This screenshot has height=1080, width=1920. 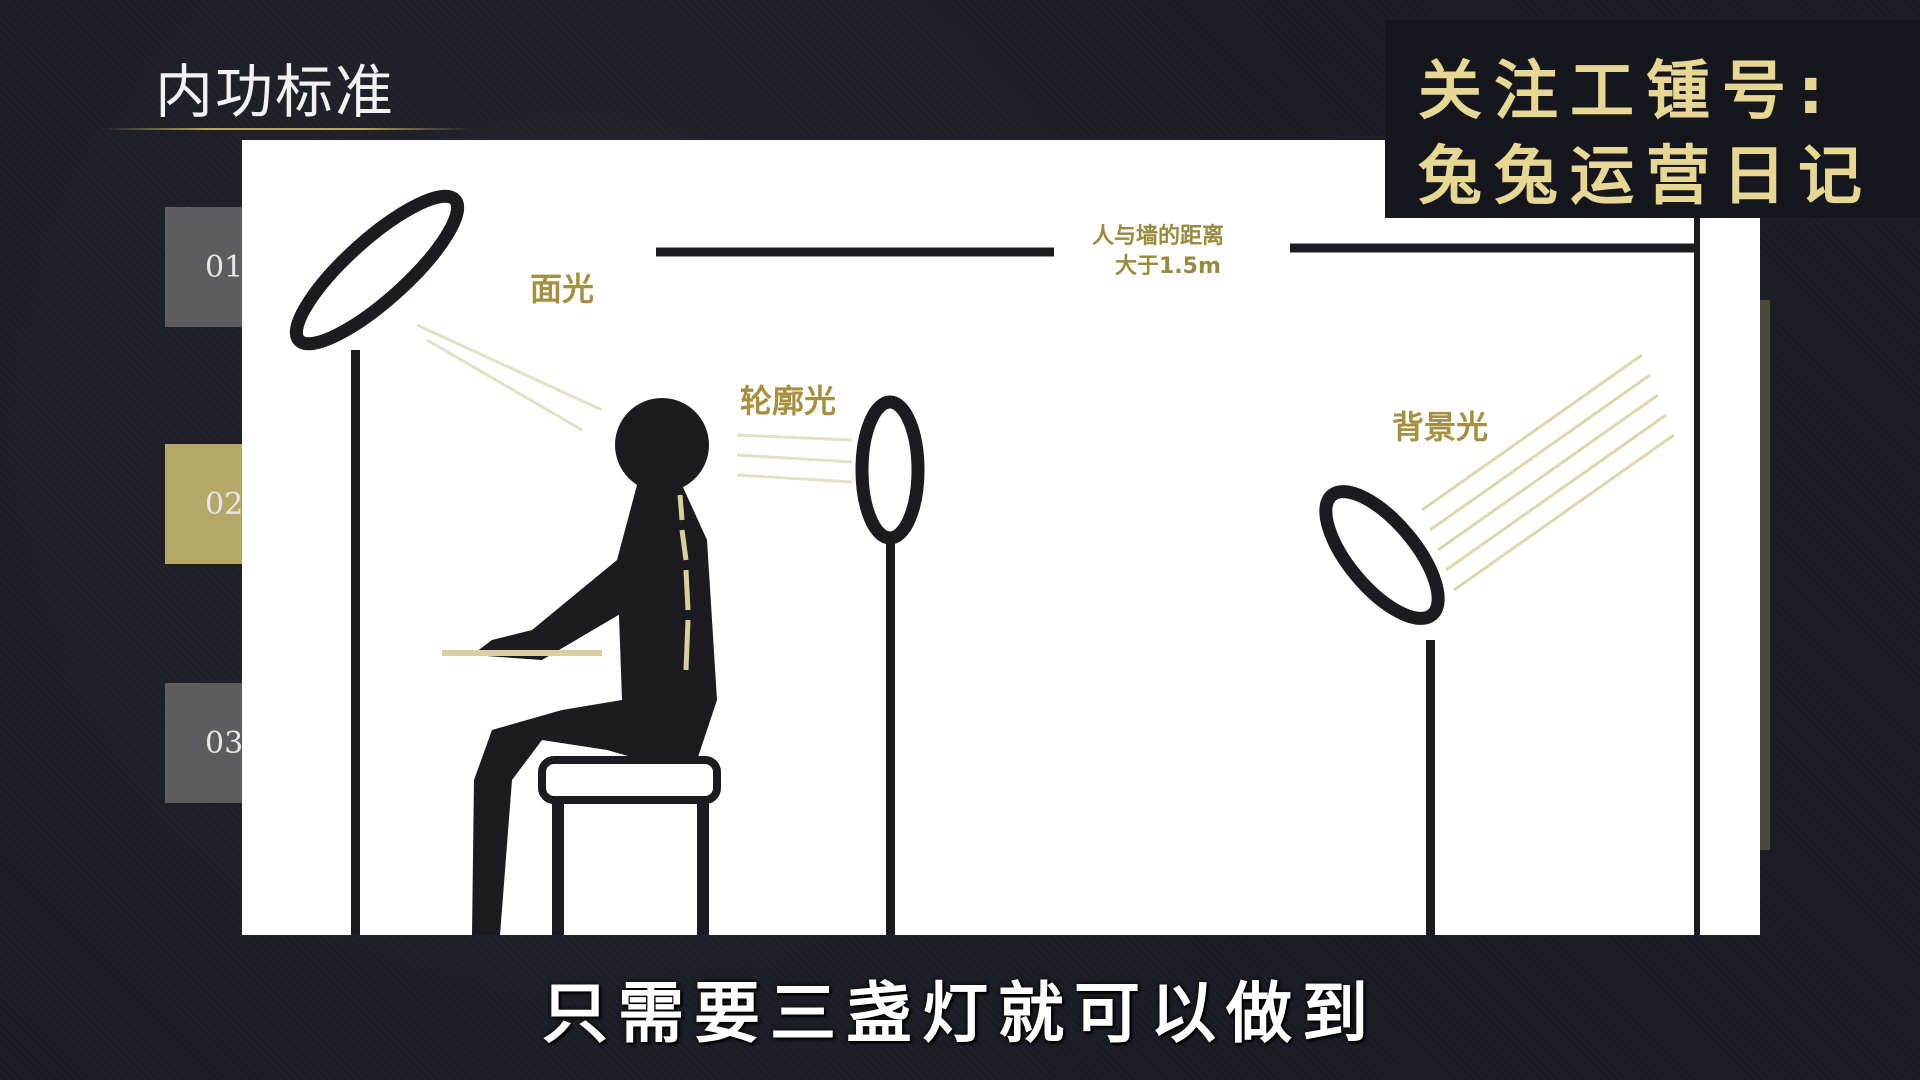 I want to click on spine-highlight, so click(x=684, y=582).